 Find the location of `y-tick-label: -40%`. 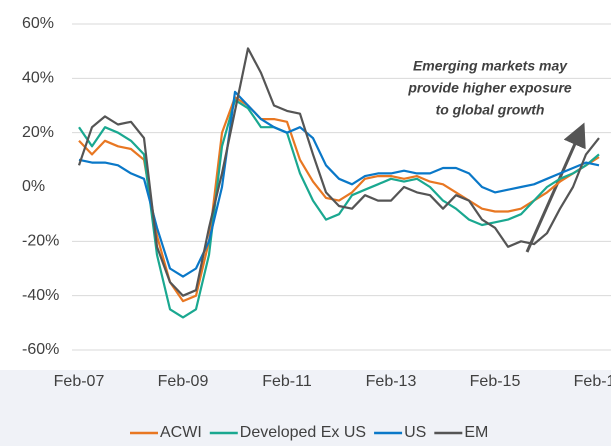

y-tick-label: -40% is located at coordinates (40, 295).